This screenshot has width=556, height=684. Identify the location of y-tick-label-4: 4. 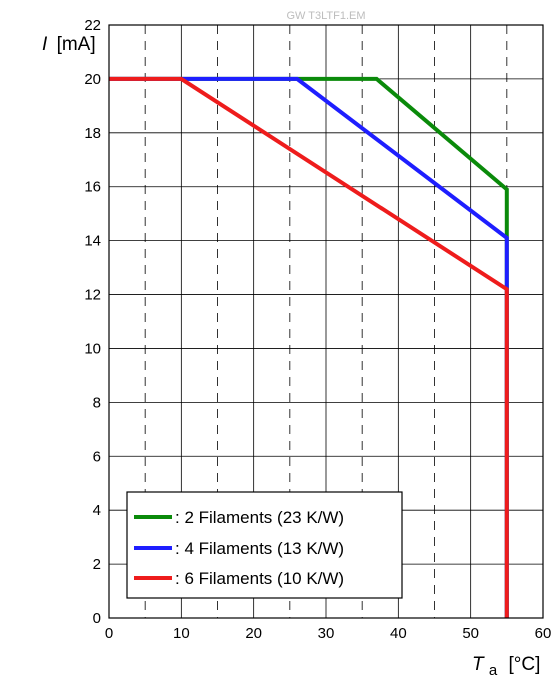
(97, 510).